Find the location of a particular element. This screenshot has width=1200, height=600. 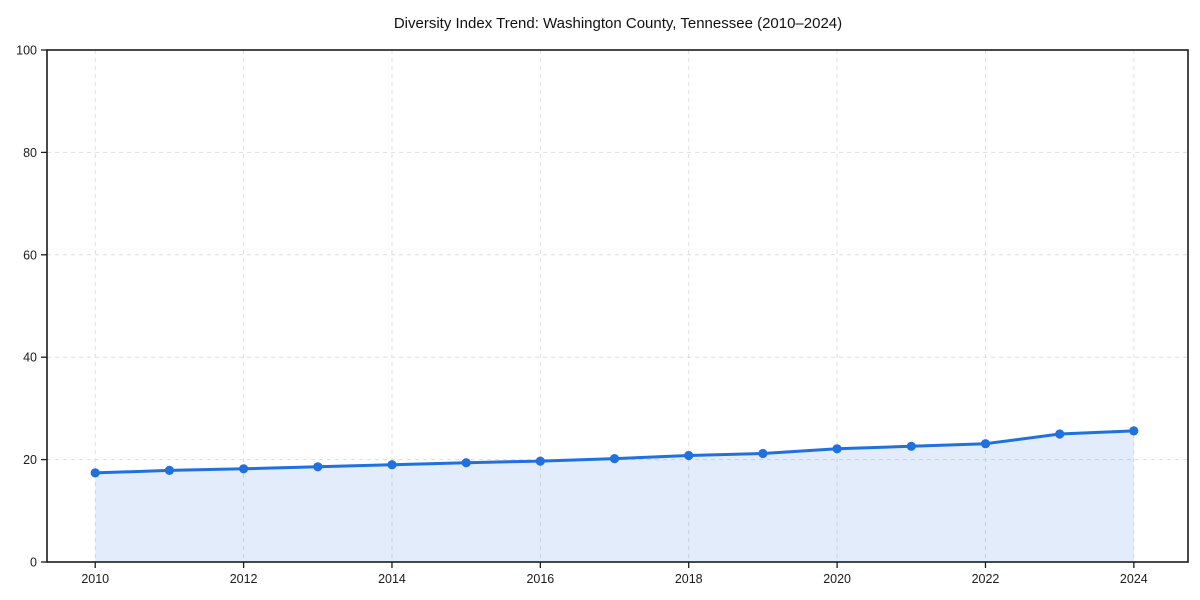

x-tick-label: 2018 is located at coordinates (689, 579).